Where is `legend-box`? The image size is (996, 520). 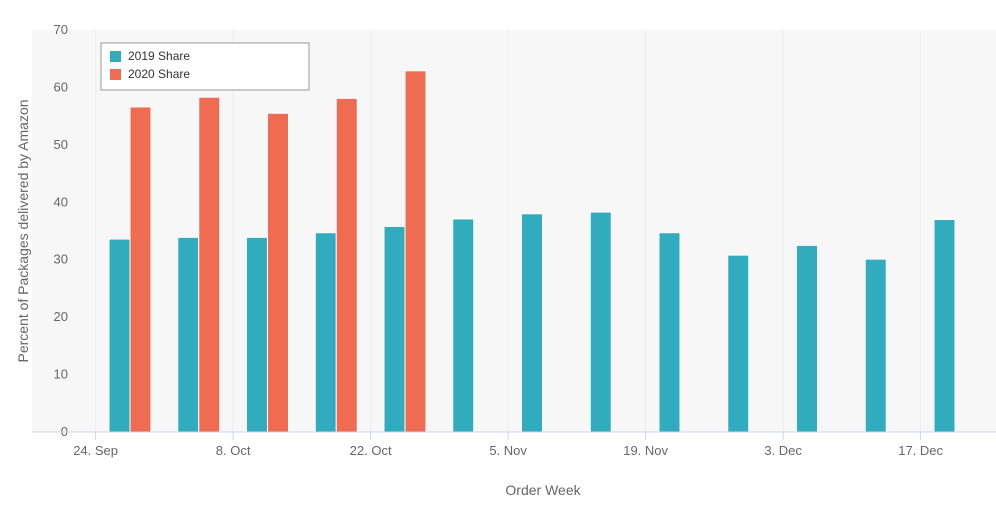
legend-box is located at coordinates (205, 66).